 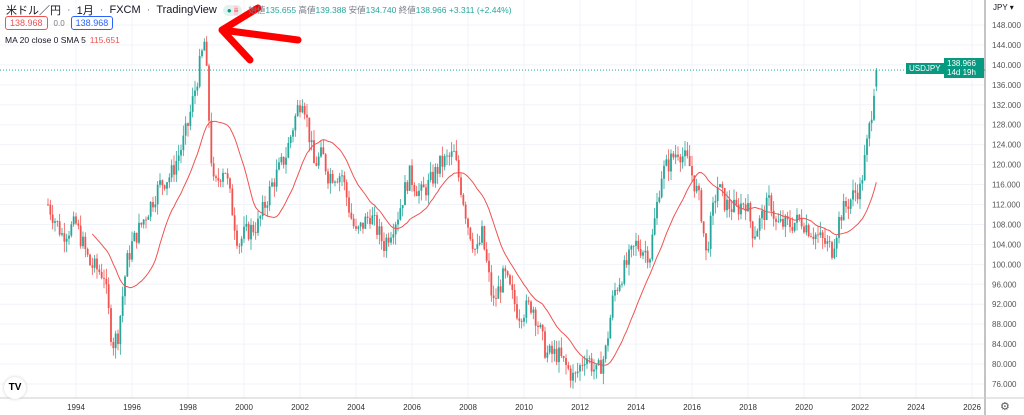 What do you see at coordinates (412, 407) in the screenshot?
I see `x-tick-label: 2006` at bounding box center [412, 407].